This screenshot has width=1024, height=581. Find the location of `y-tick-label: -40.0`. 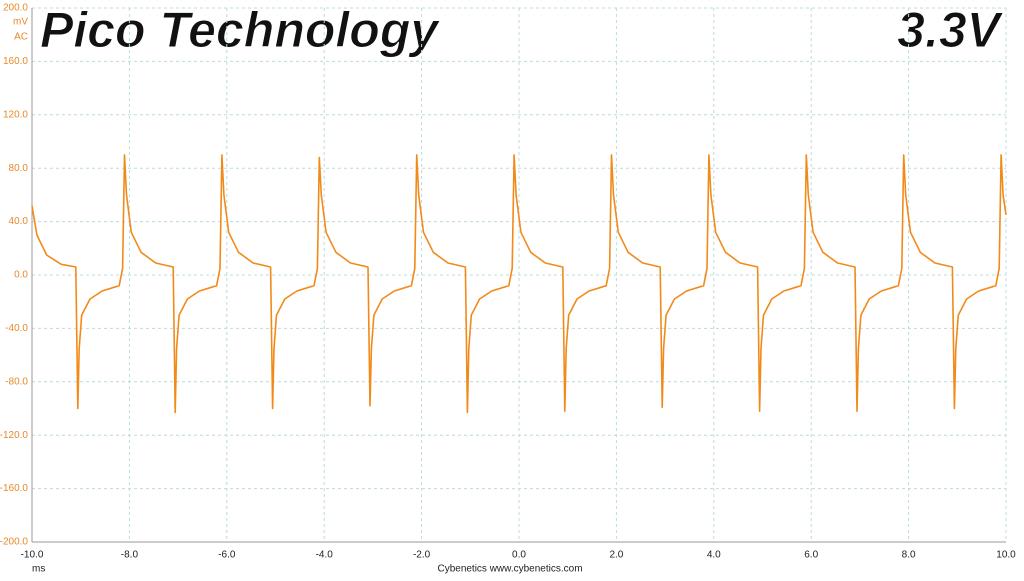

y-tick-label: -40.0 is located at coordinates (16, 328).